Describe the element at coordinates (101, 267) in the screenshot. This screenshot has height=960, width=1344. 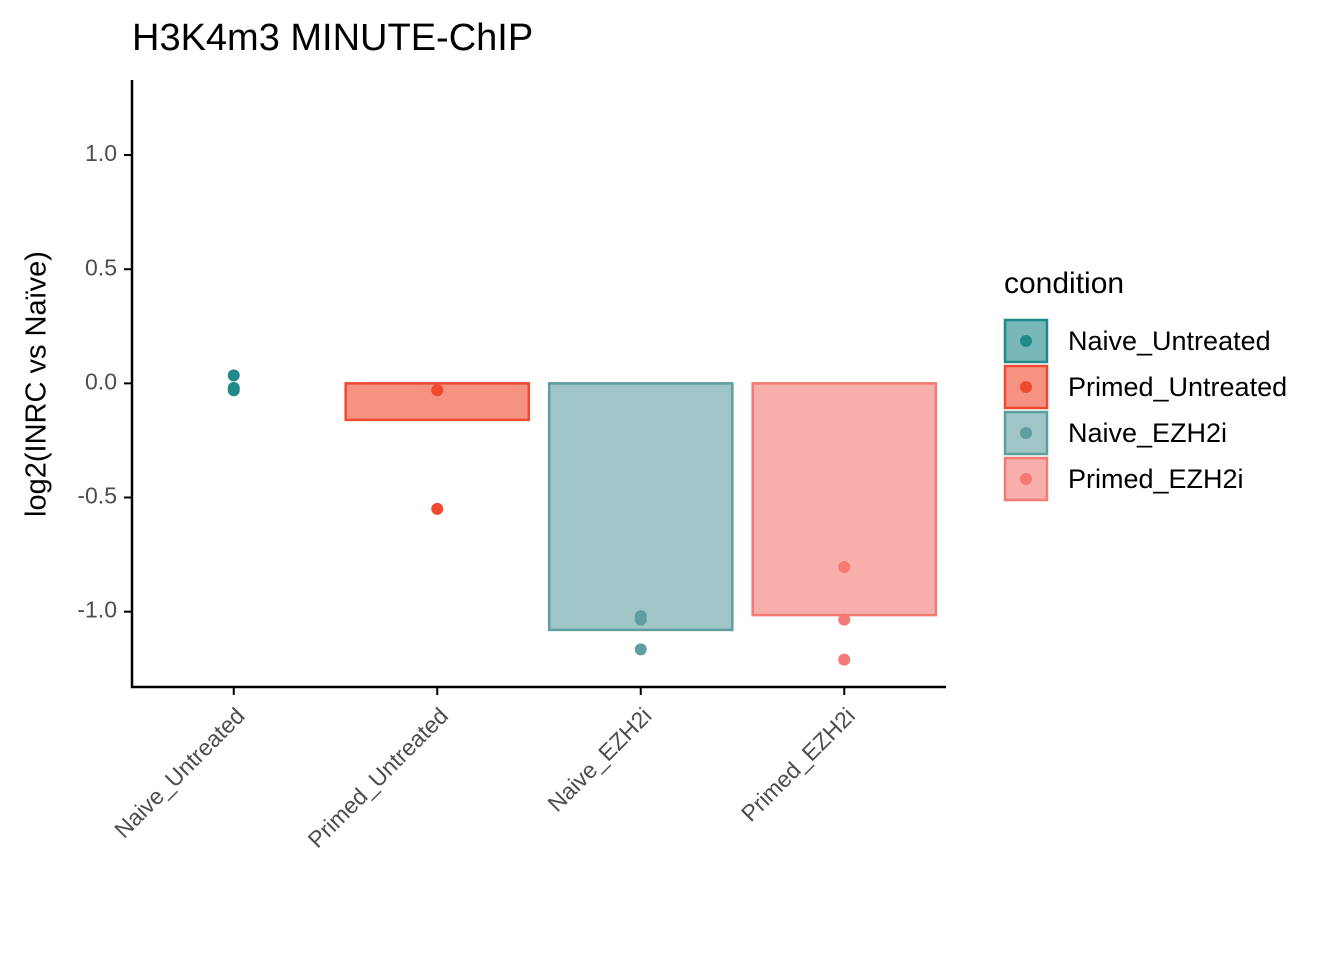
I see `y-tick-label: 0.5` at that location.